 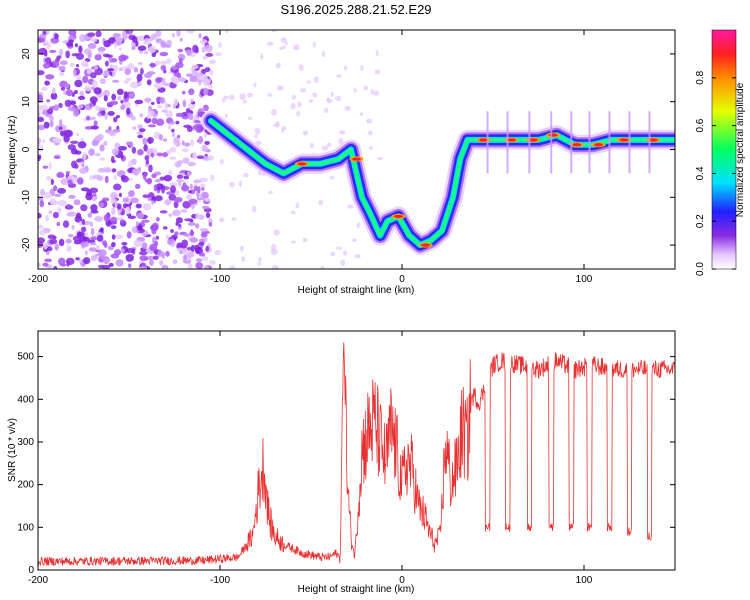 What do you see at coordinates (700, 125) in the screenshot?
I see `colorbar-tick-label: 0.6` at bounding box center [700, 125].